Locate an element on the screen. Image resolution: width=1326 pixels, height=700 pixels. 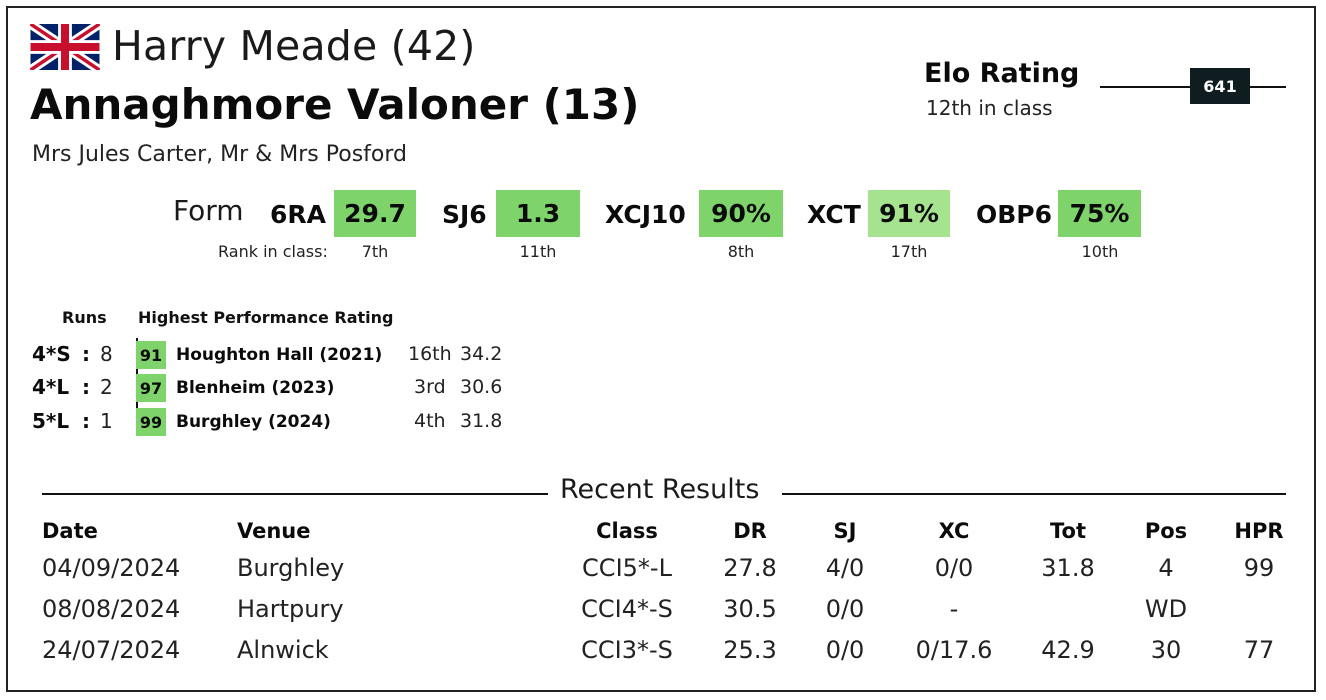
form-value-xcj10: 90% is located at coordinates (741, 213).